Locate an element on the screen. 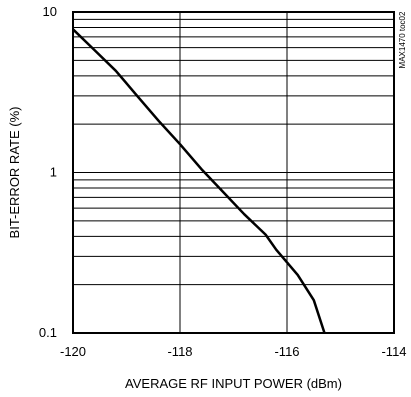  y-axis-title: BIT-ERROR RATE (%) is located at coordinates (14, 173).